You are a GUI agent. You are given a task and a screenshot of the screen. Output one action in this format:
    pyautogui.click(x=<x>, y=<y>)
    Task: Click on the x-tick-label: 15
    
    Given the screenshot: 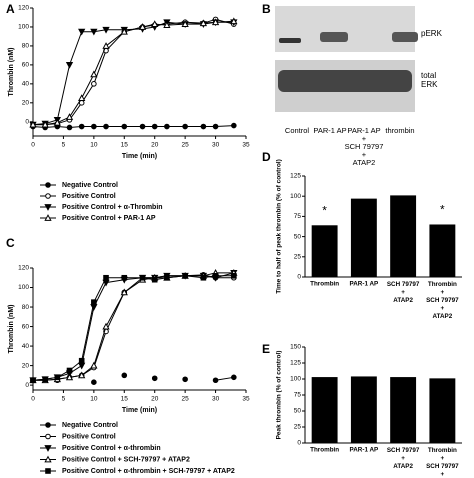 What is the action you would take?
    pyautogui.click(x=125, y=399)
    